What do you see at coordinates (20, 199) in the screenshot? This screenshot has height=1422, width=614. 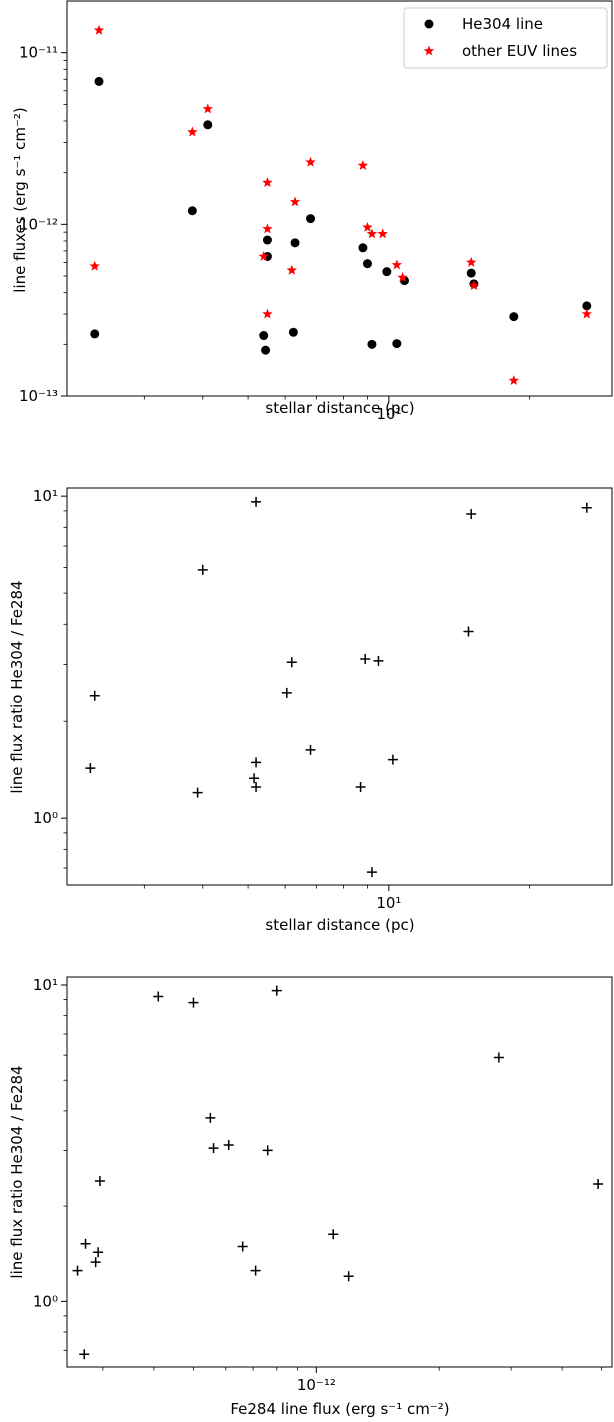 I see `y-axis-label: line fluxes (erg s⁻¹ cm⁻²)` at bounding box center [20, 199].